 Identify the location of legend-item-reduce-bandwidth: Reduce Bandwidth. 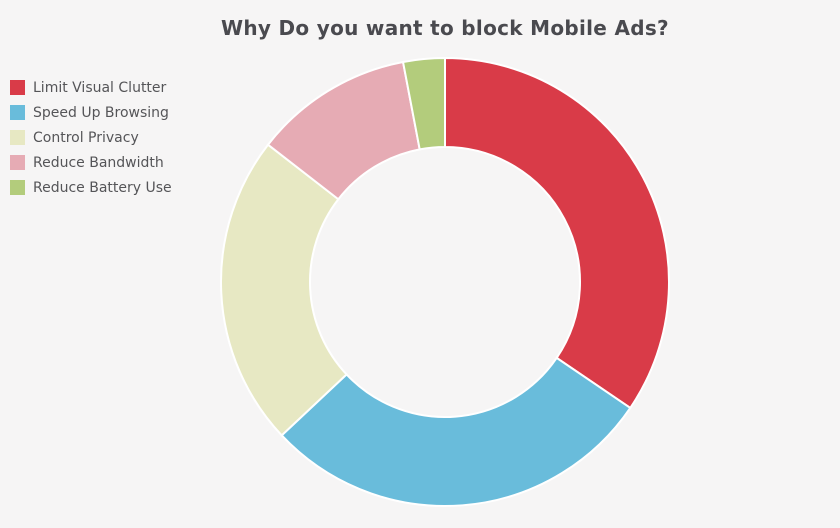
(91, 162).